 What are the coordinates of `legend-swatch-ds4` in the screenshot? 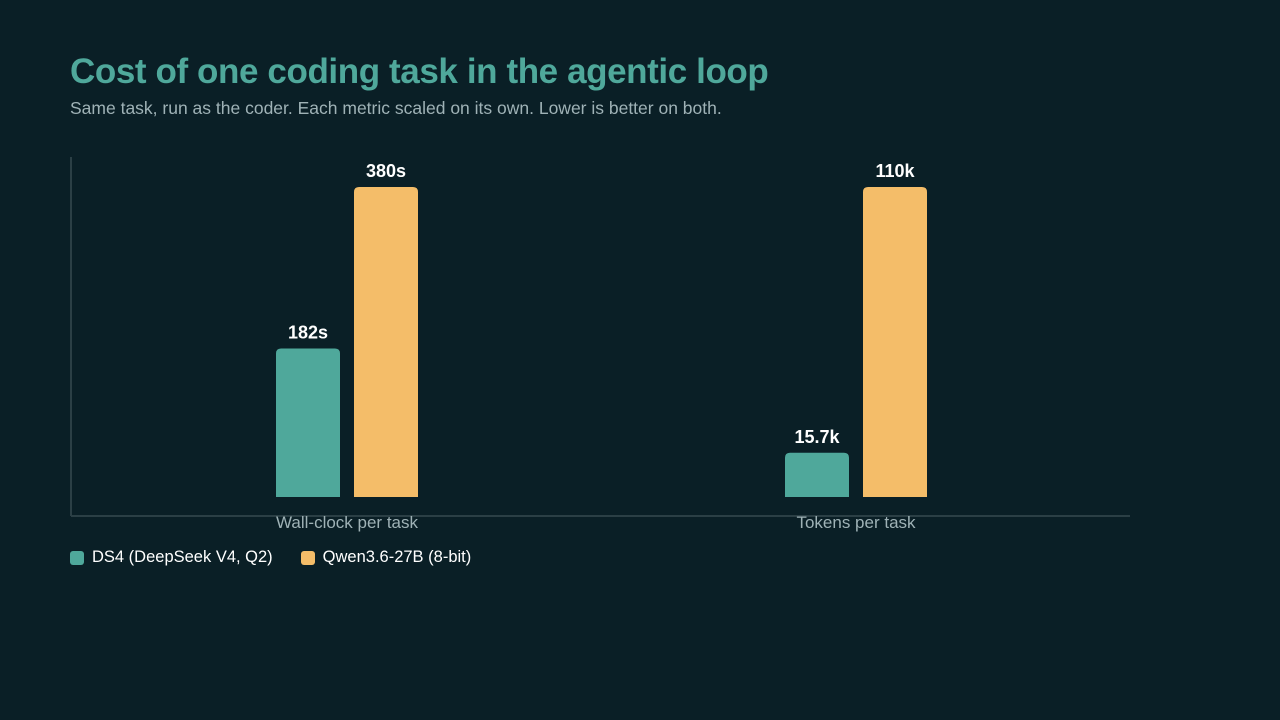 It's located at (77, 557).